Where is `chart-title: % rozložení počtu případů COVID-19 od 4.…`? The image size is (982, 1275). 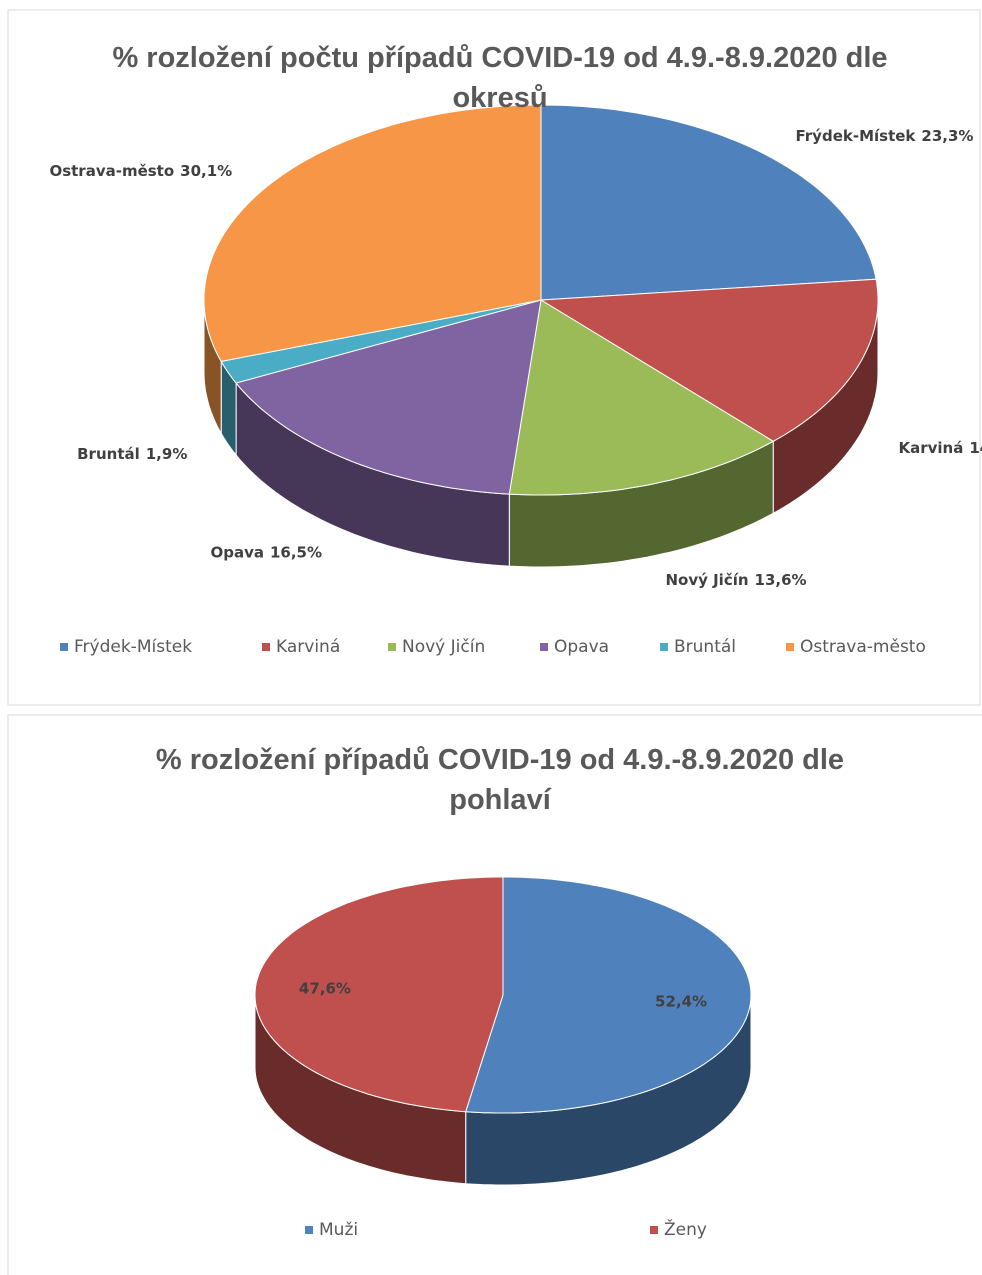 chart-title: % rozložení počtu případů COVID-19 od 4.… is located at coordinates (500, 78).